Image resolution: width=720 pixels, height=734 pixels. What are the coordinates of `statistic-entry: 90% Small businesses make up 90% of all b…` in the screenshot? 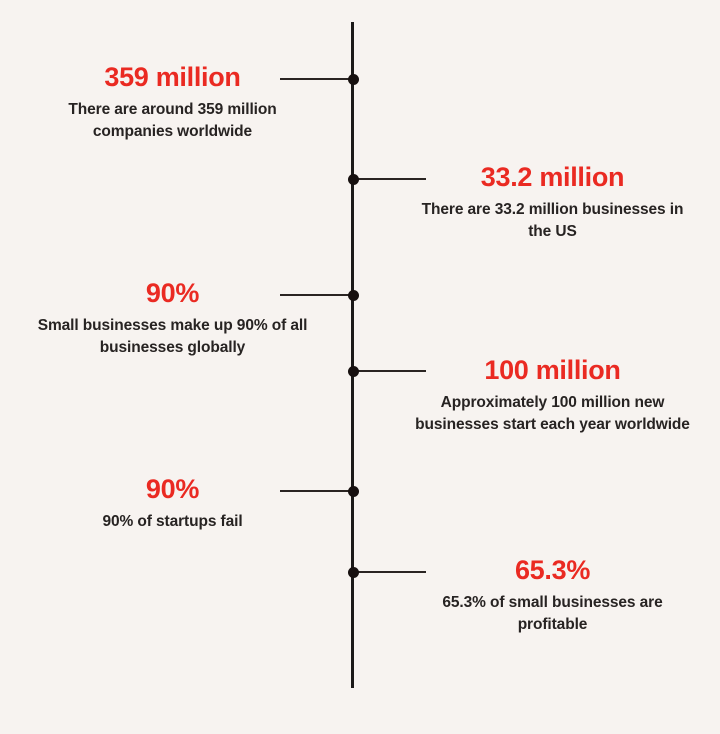 It's located at (172, 318).